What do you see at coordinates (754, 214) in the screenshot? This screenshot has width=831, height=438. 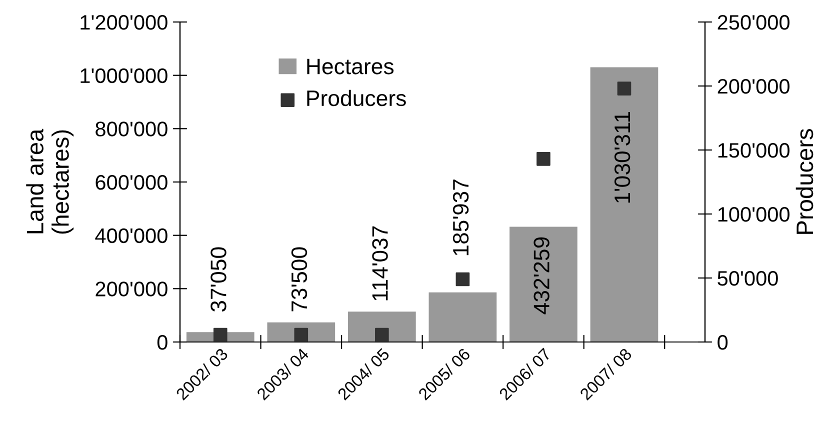 I see `y2-tick-label: 100'000` at bounding box center [754, 214].